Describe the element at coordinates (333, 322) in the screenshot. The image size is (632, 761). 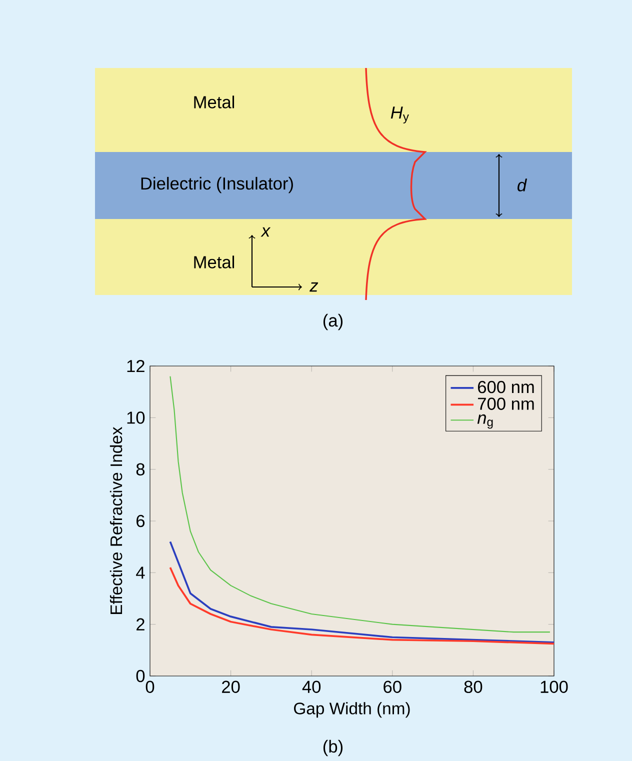
I see `text: (a)` at that location.